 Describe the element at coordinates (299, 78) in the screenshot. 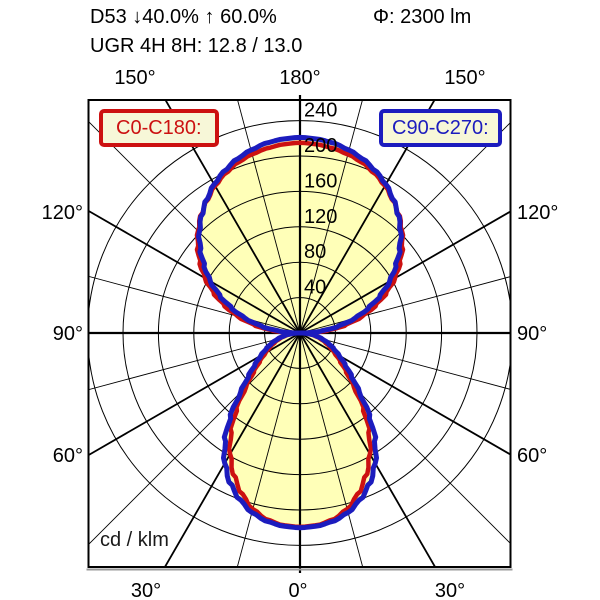

I see `angle-label-1: 180°` at that location.